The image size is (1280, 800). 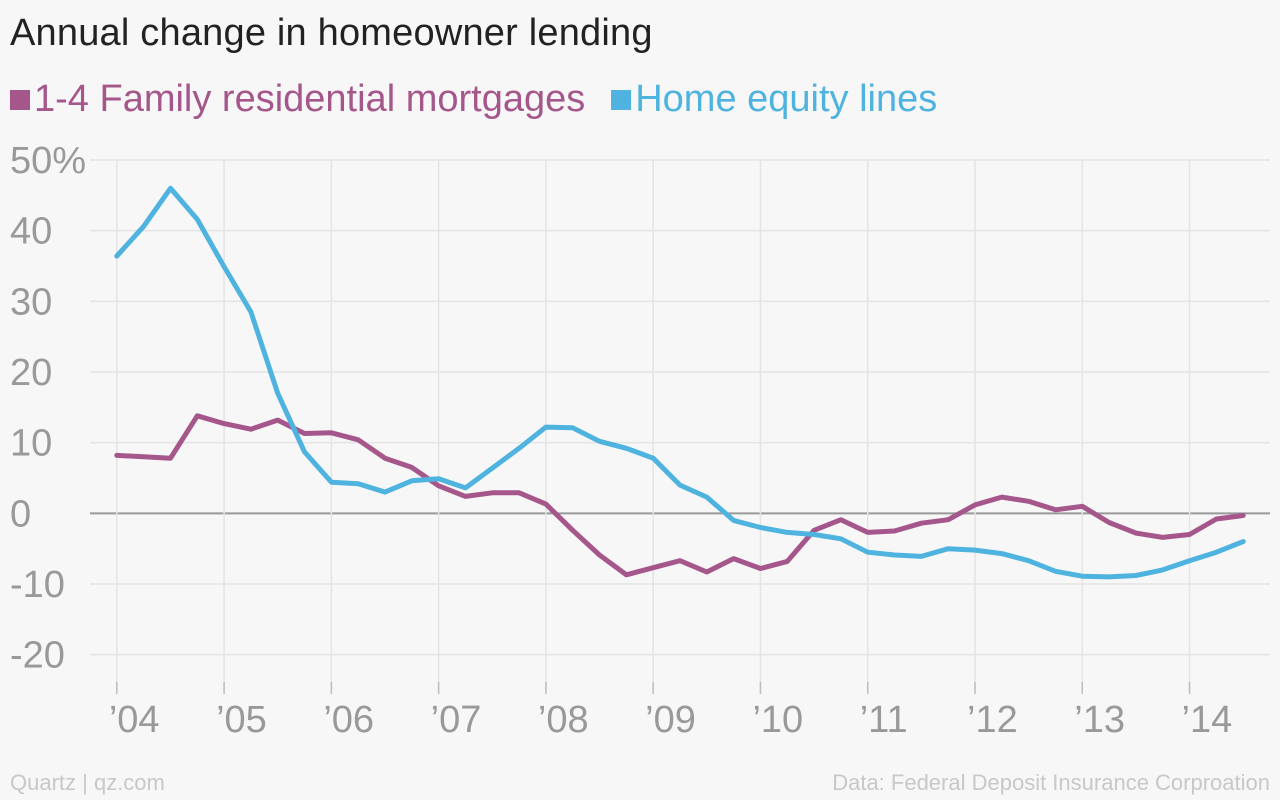 What do you see at coordinates (87, 782) in the screenshot?
I see `source-credit: Quartz | qz.com` at bounding box center [87, 782].